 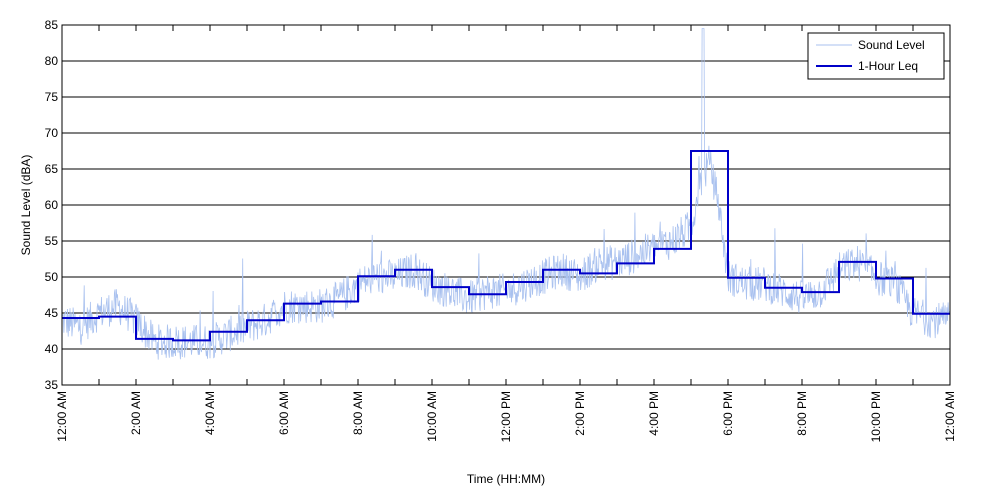 What do you see at coordinates (52, 385) in the screenshot?
I see `y-tick-label: 35` at bounding box center [52, 385].